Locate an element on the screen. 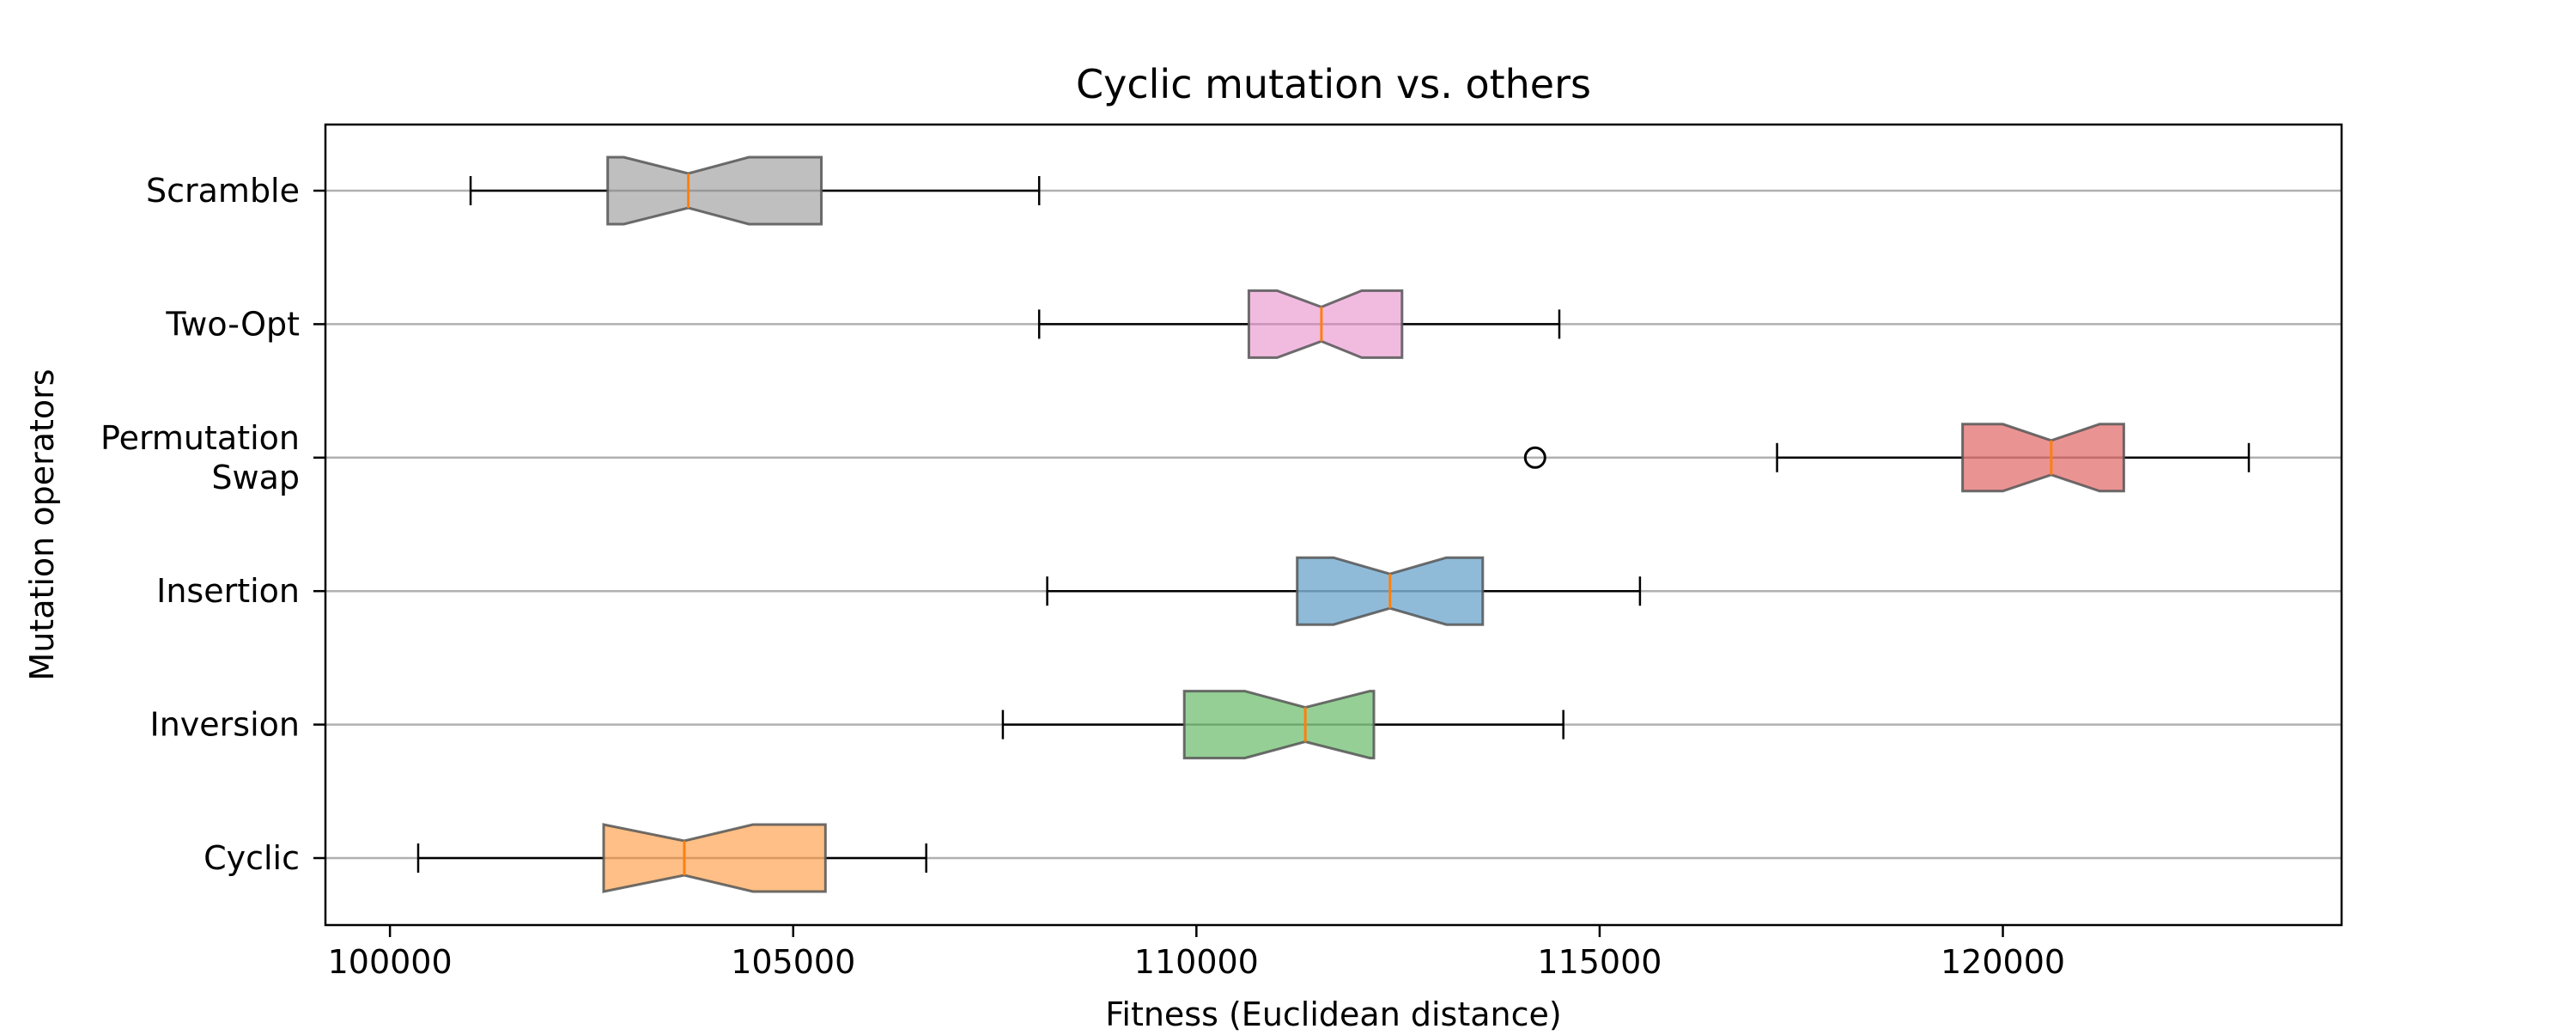 The image size is (2576, 1035). box-cyclic is located at coordinates (671, 858).